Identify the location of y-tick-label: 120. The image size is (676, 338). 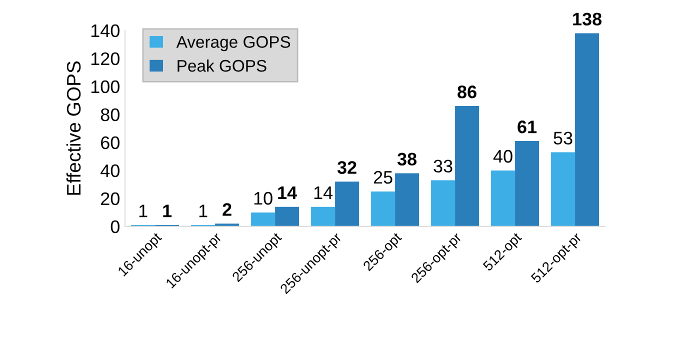
(105, 59).